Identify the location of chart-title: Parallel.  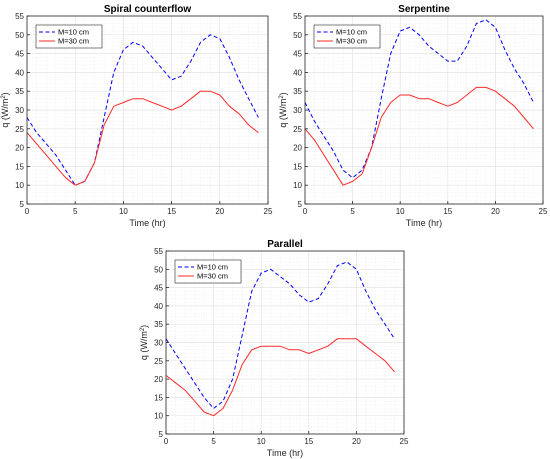
(285, 244).